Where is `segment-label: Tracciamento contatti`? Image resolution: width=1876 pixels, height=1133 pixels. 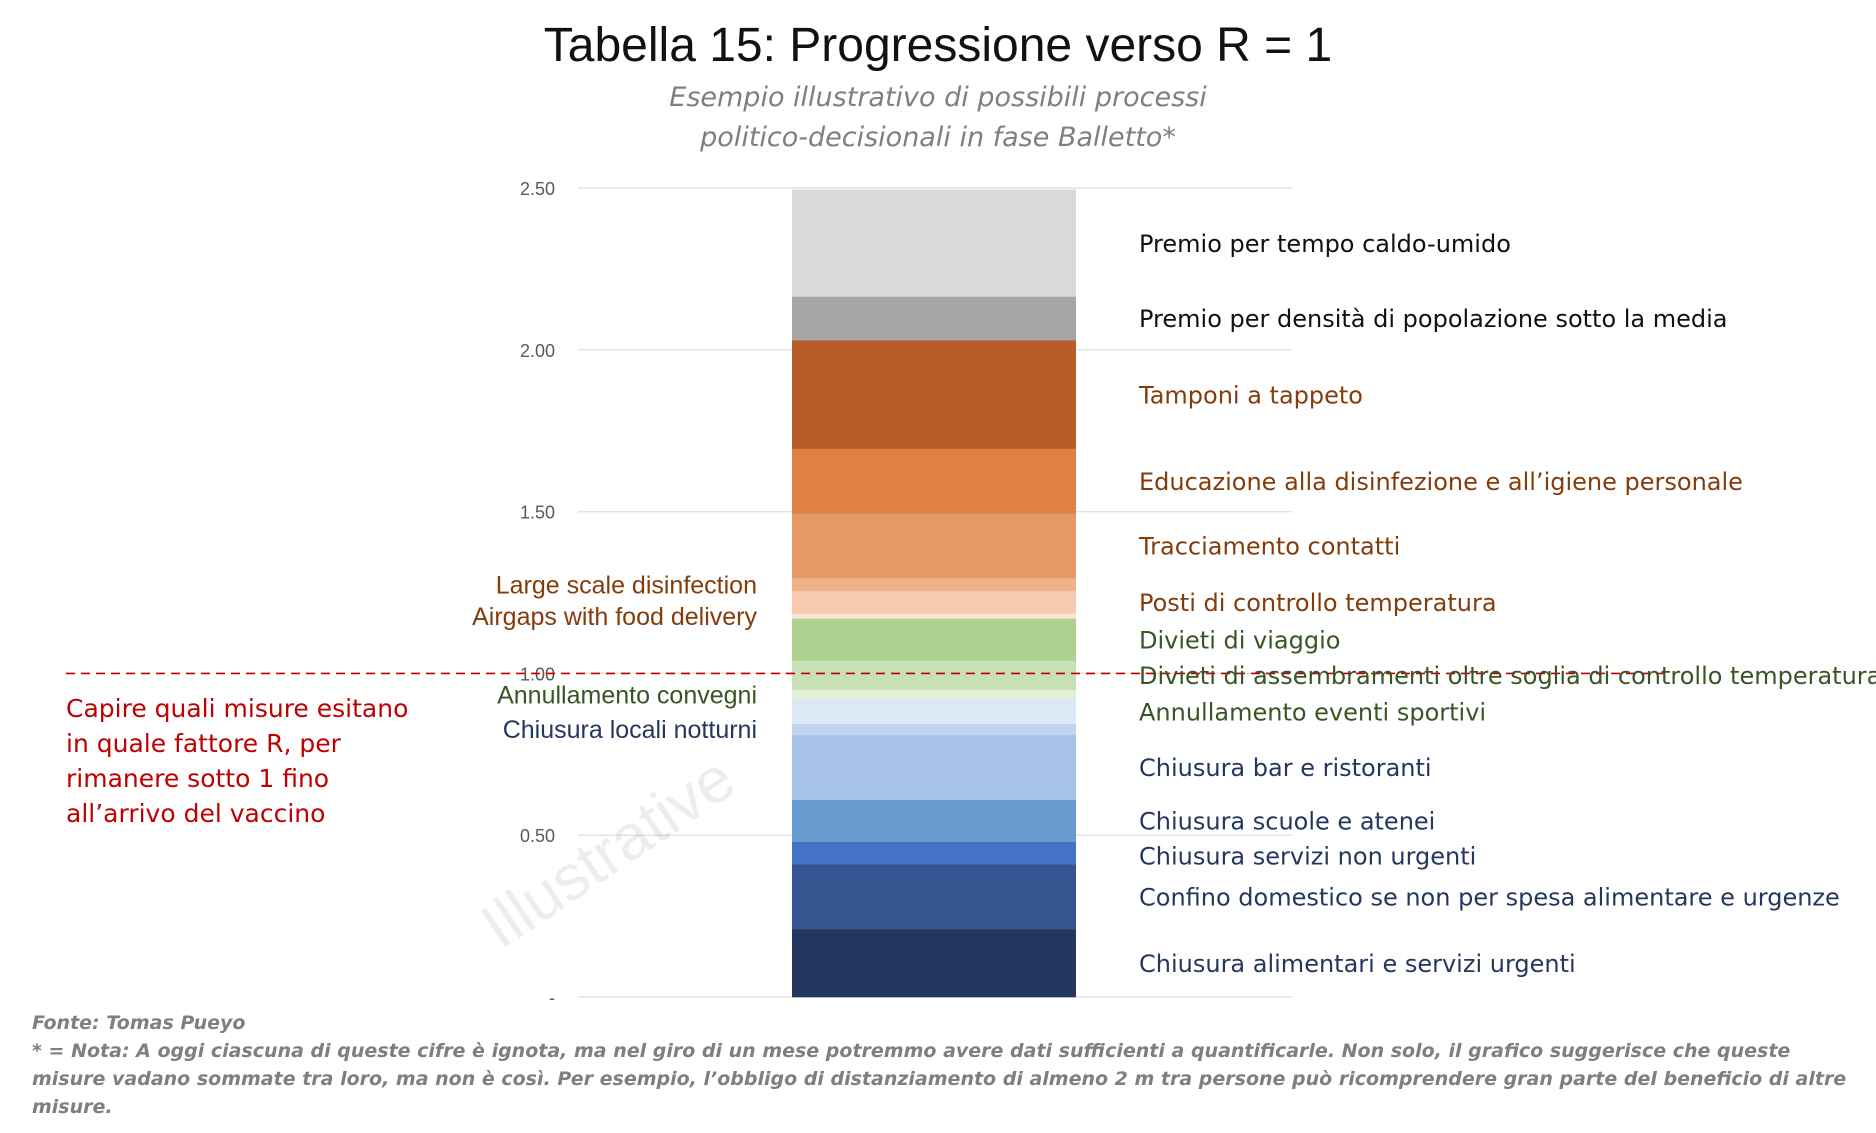
segment-label: Tracciamento contatti is located at coordinates (1269, 547).